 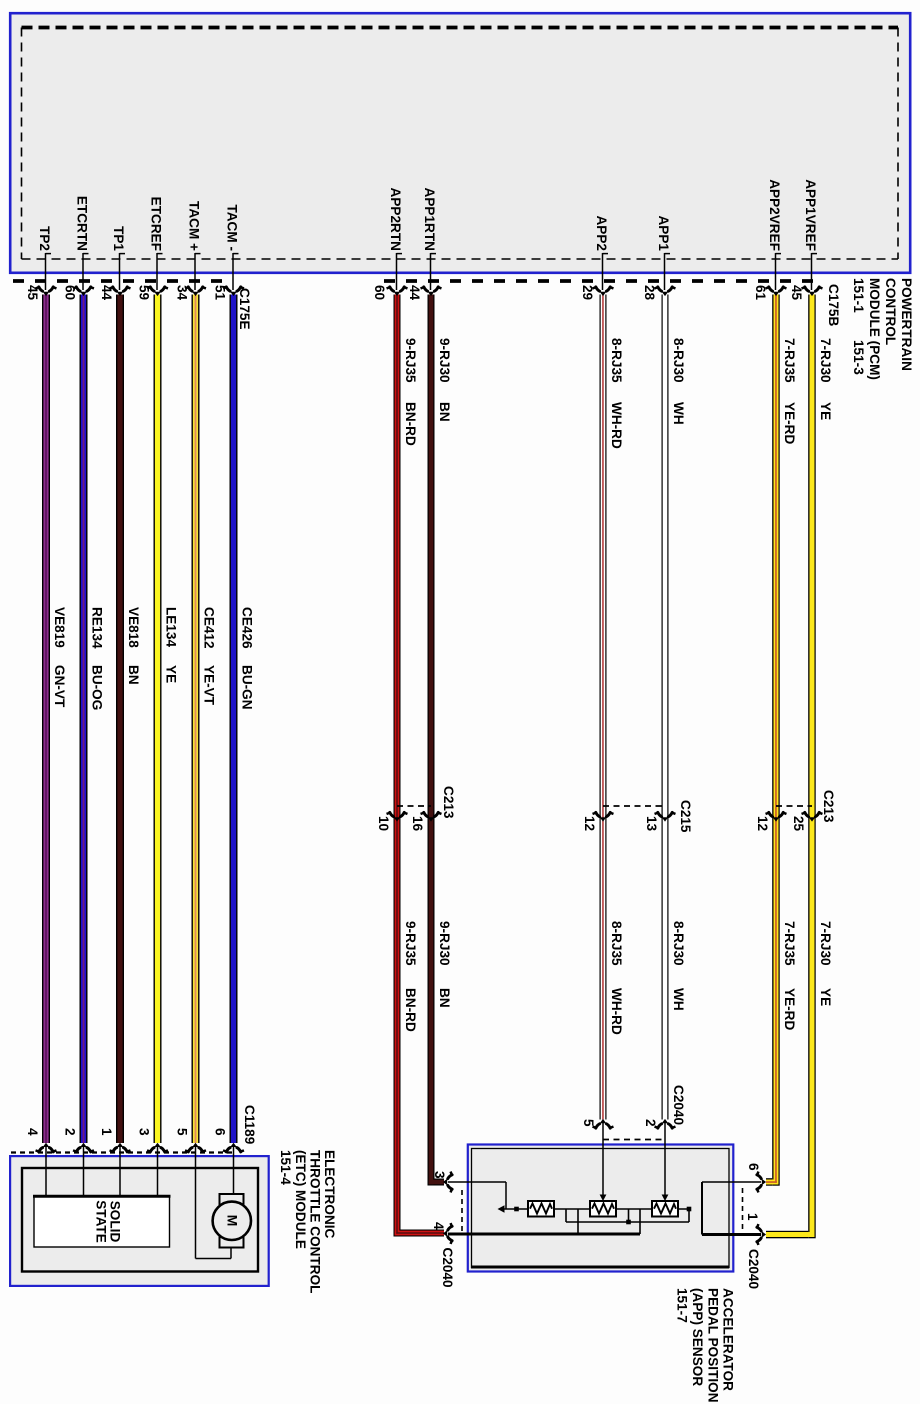 What do you see at coordinates (194, 226) in the screenshot?
I see `svg-text: TACM +` at bounding box center [194, 226].